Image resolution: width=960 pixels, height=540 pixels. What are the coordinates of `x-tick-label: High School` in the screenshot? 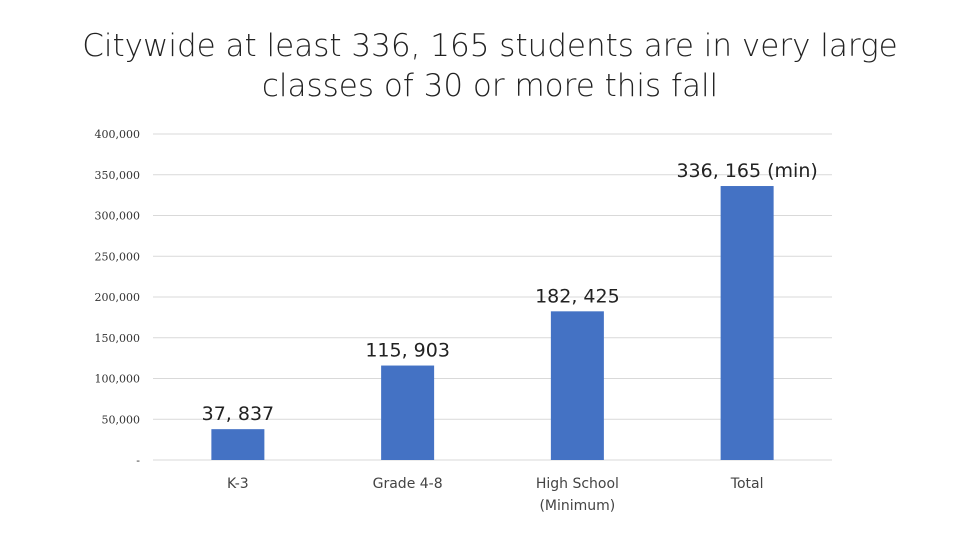 It's located at (577, 484).